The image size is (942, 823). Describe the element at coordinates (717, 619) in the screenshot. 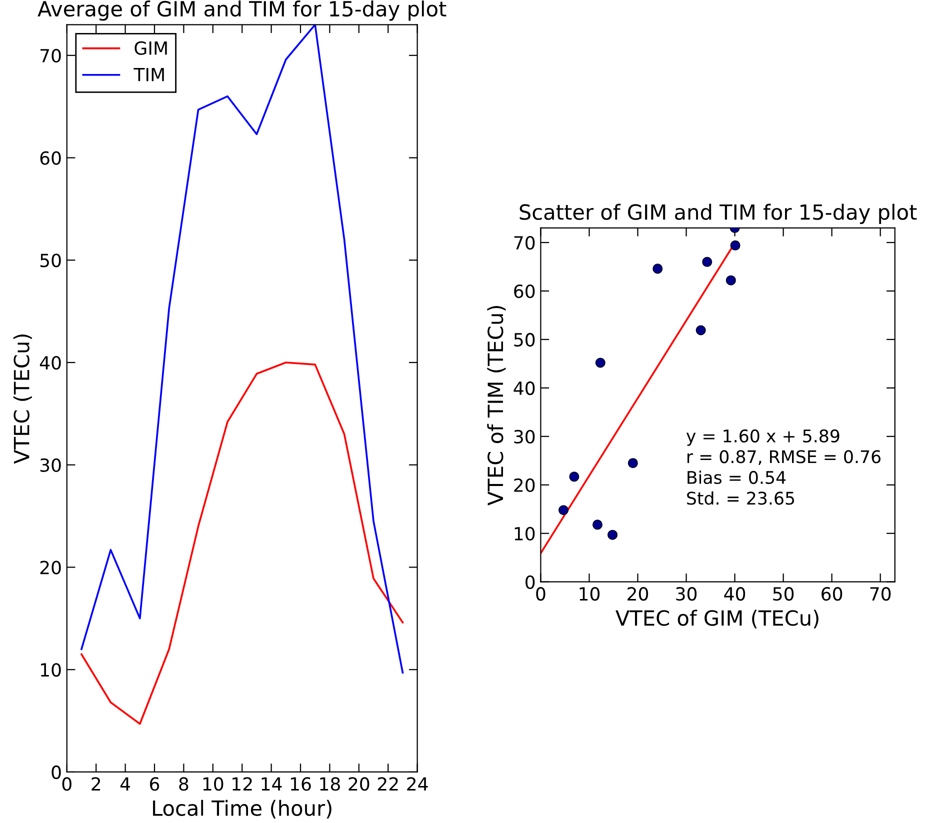

I see `x-axis-title: VTEC of GIM (TECu)` at that location.